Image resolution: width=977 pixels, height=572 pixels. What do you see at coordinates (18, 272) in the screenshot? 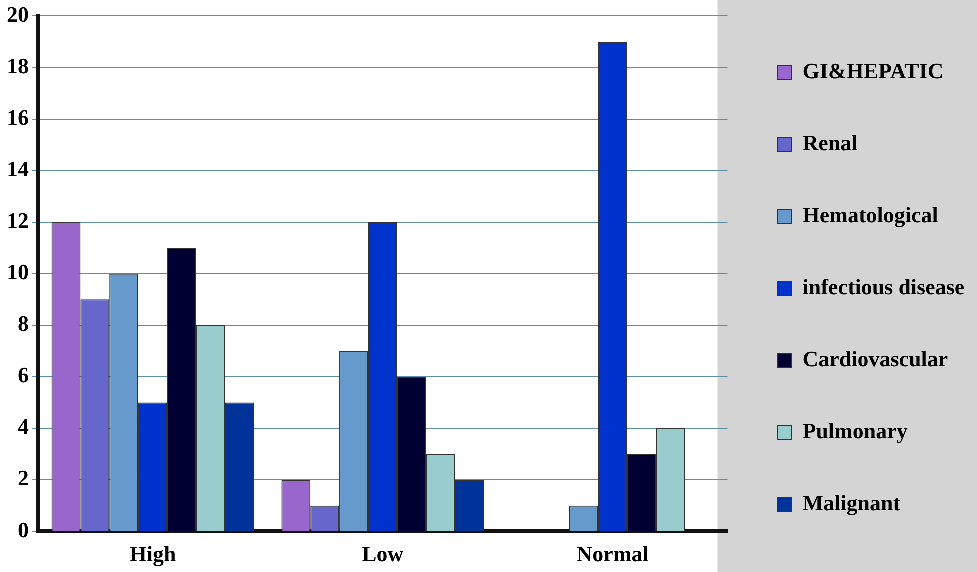
I see `y-tick-label: 10` at bounding box center [18, 272].